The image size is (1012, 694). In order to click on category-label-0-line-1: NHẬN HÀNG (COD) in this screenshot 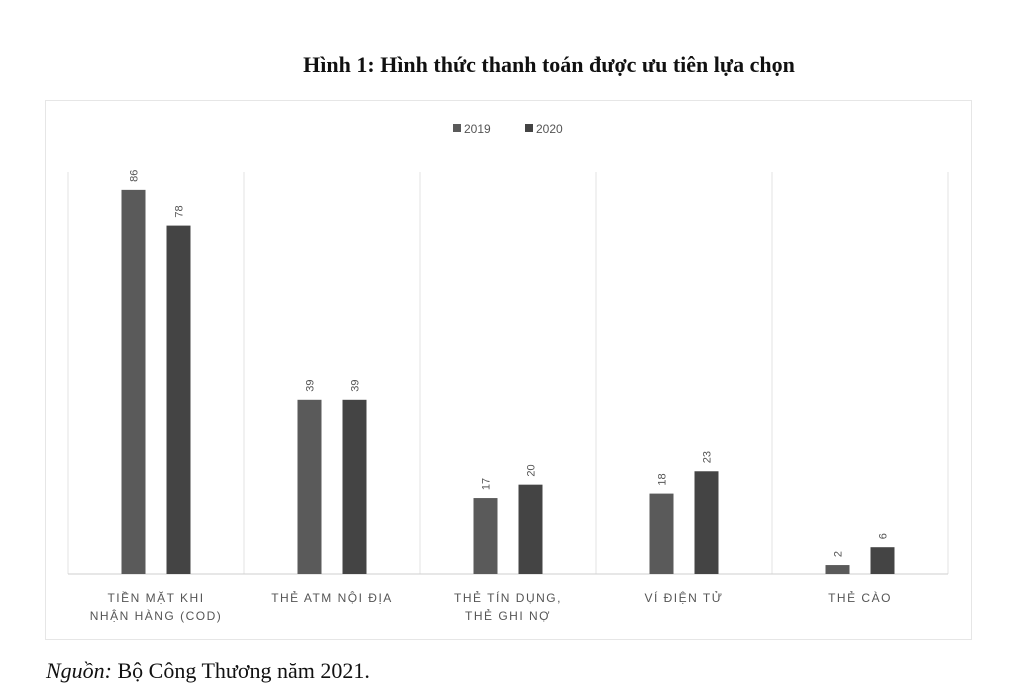, I will do `click(156, 615)`.